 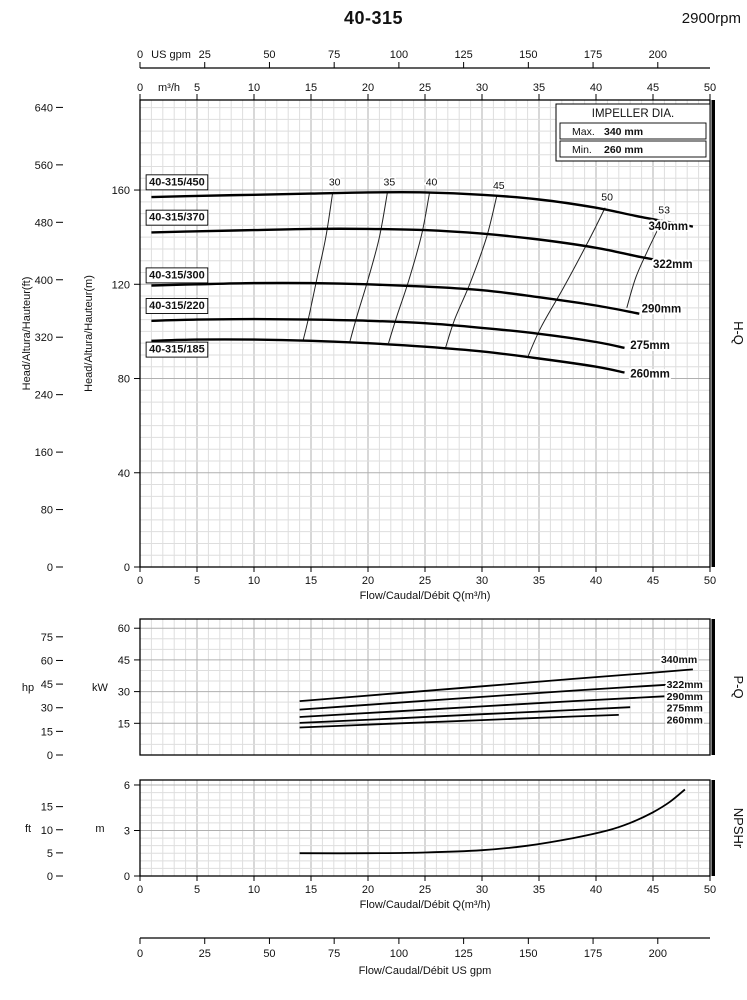 I want to click on hq-efficiency-label-50: 50, so click(x=607, y=198).